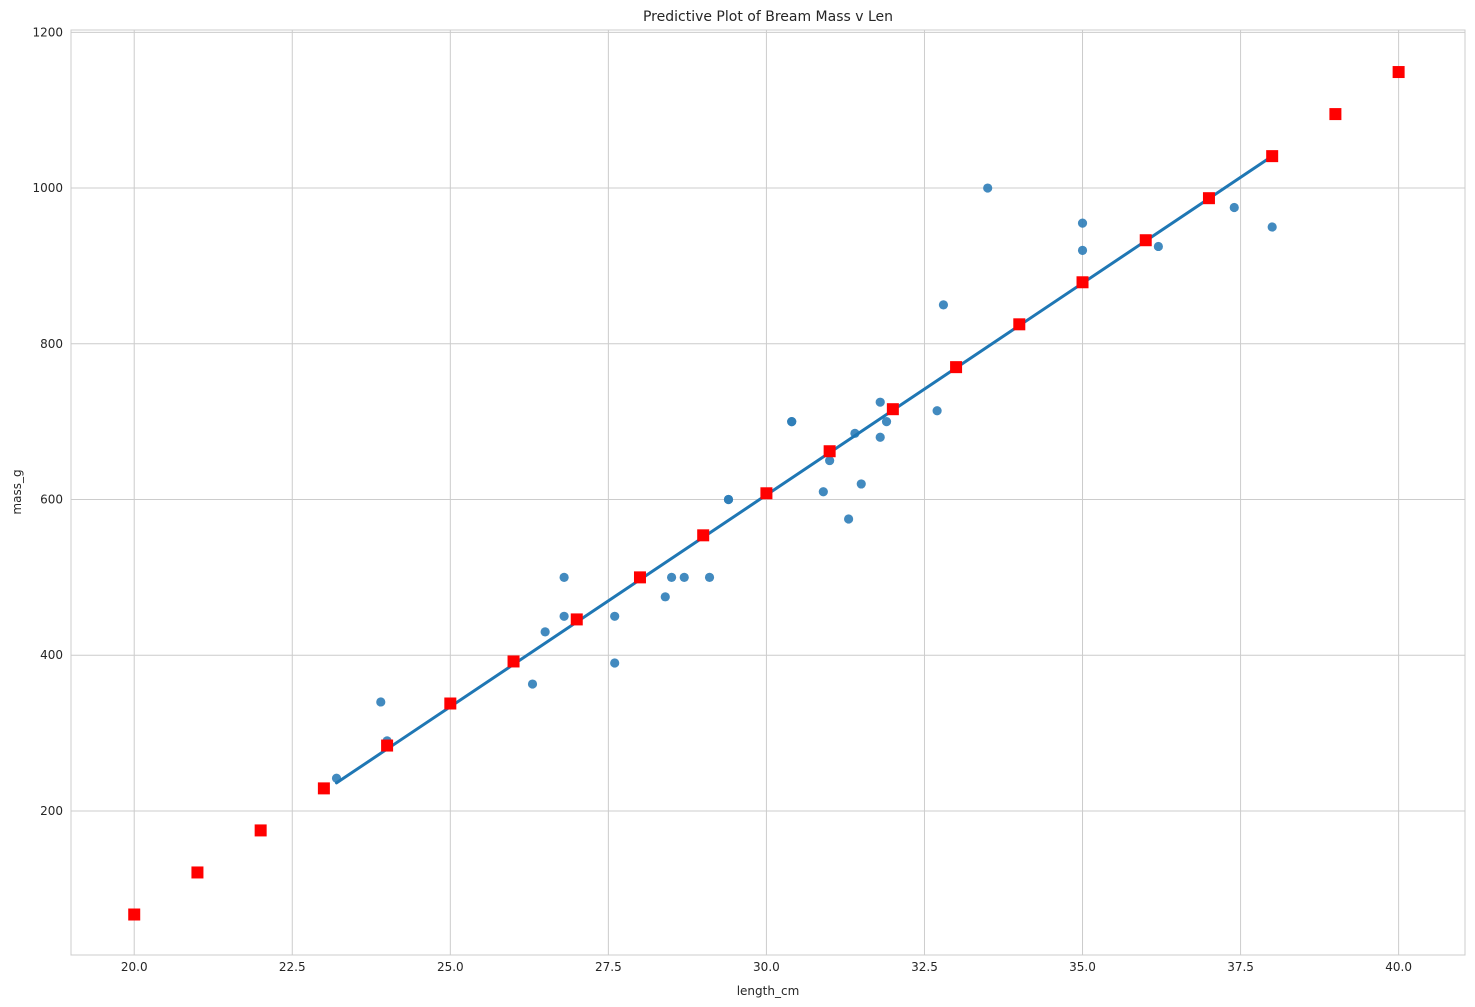 The width and height of the screenshot is (1475, 1007). What do you see at coordinates (1082, 967) in the screenshot?
I see `x-tick-label: 35.0` at bounding box center [1082, 967].